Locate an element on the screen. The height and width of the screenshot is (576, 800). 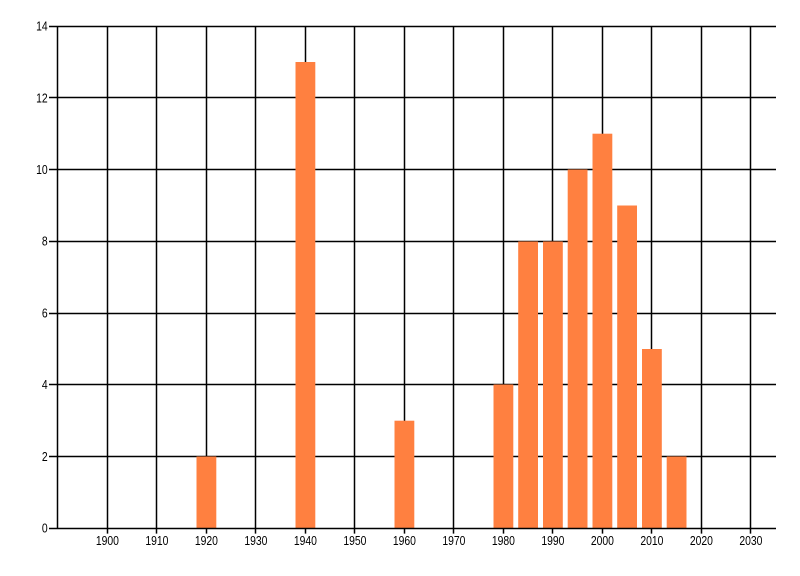
svg-text: 1900 is located at coordinates (107, 540).